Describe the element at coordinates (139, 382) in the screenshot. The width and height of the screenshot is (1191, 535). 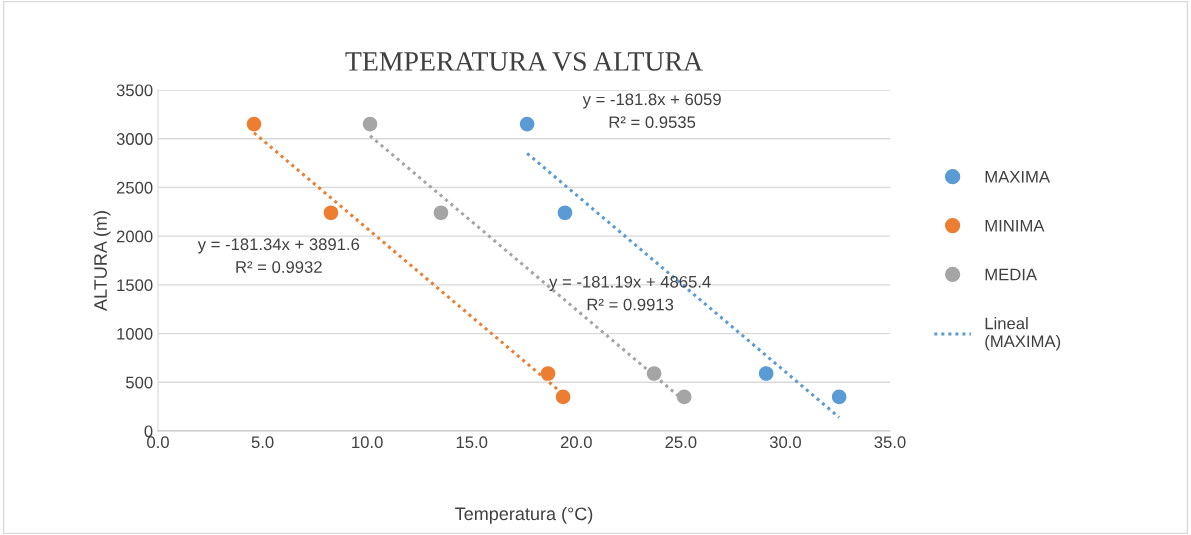
I see `y-tick-label: 500` at that location.